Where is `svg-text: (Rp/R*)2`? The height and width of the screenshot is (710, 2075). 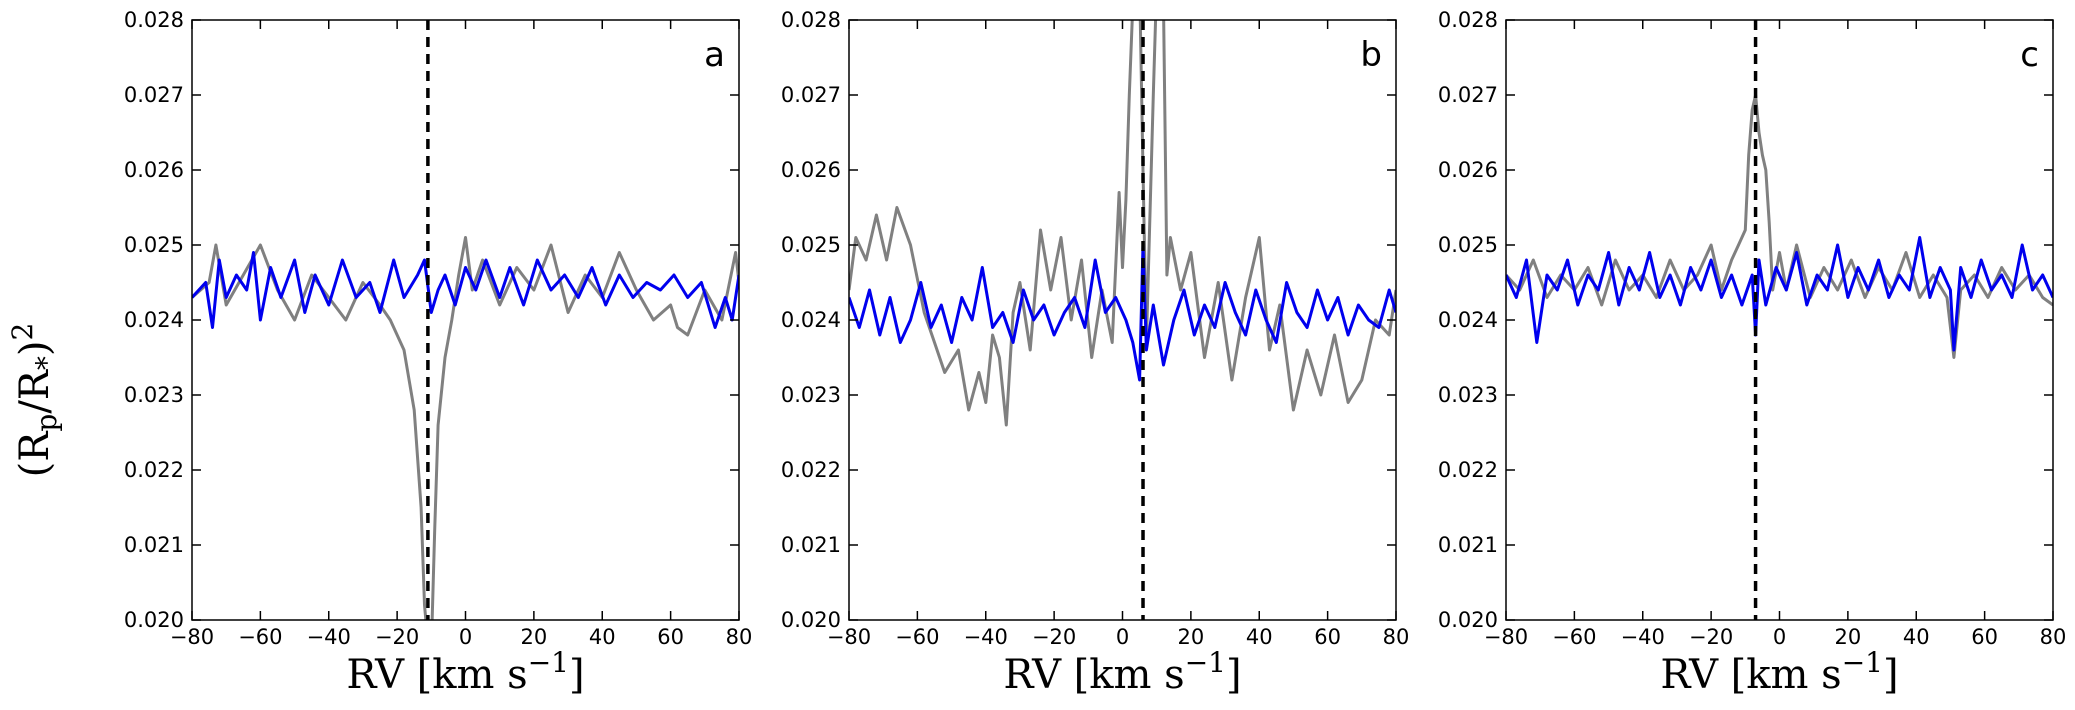
svg-text: (Rp/R*)2 is located at coordinates (34, 400).